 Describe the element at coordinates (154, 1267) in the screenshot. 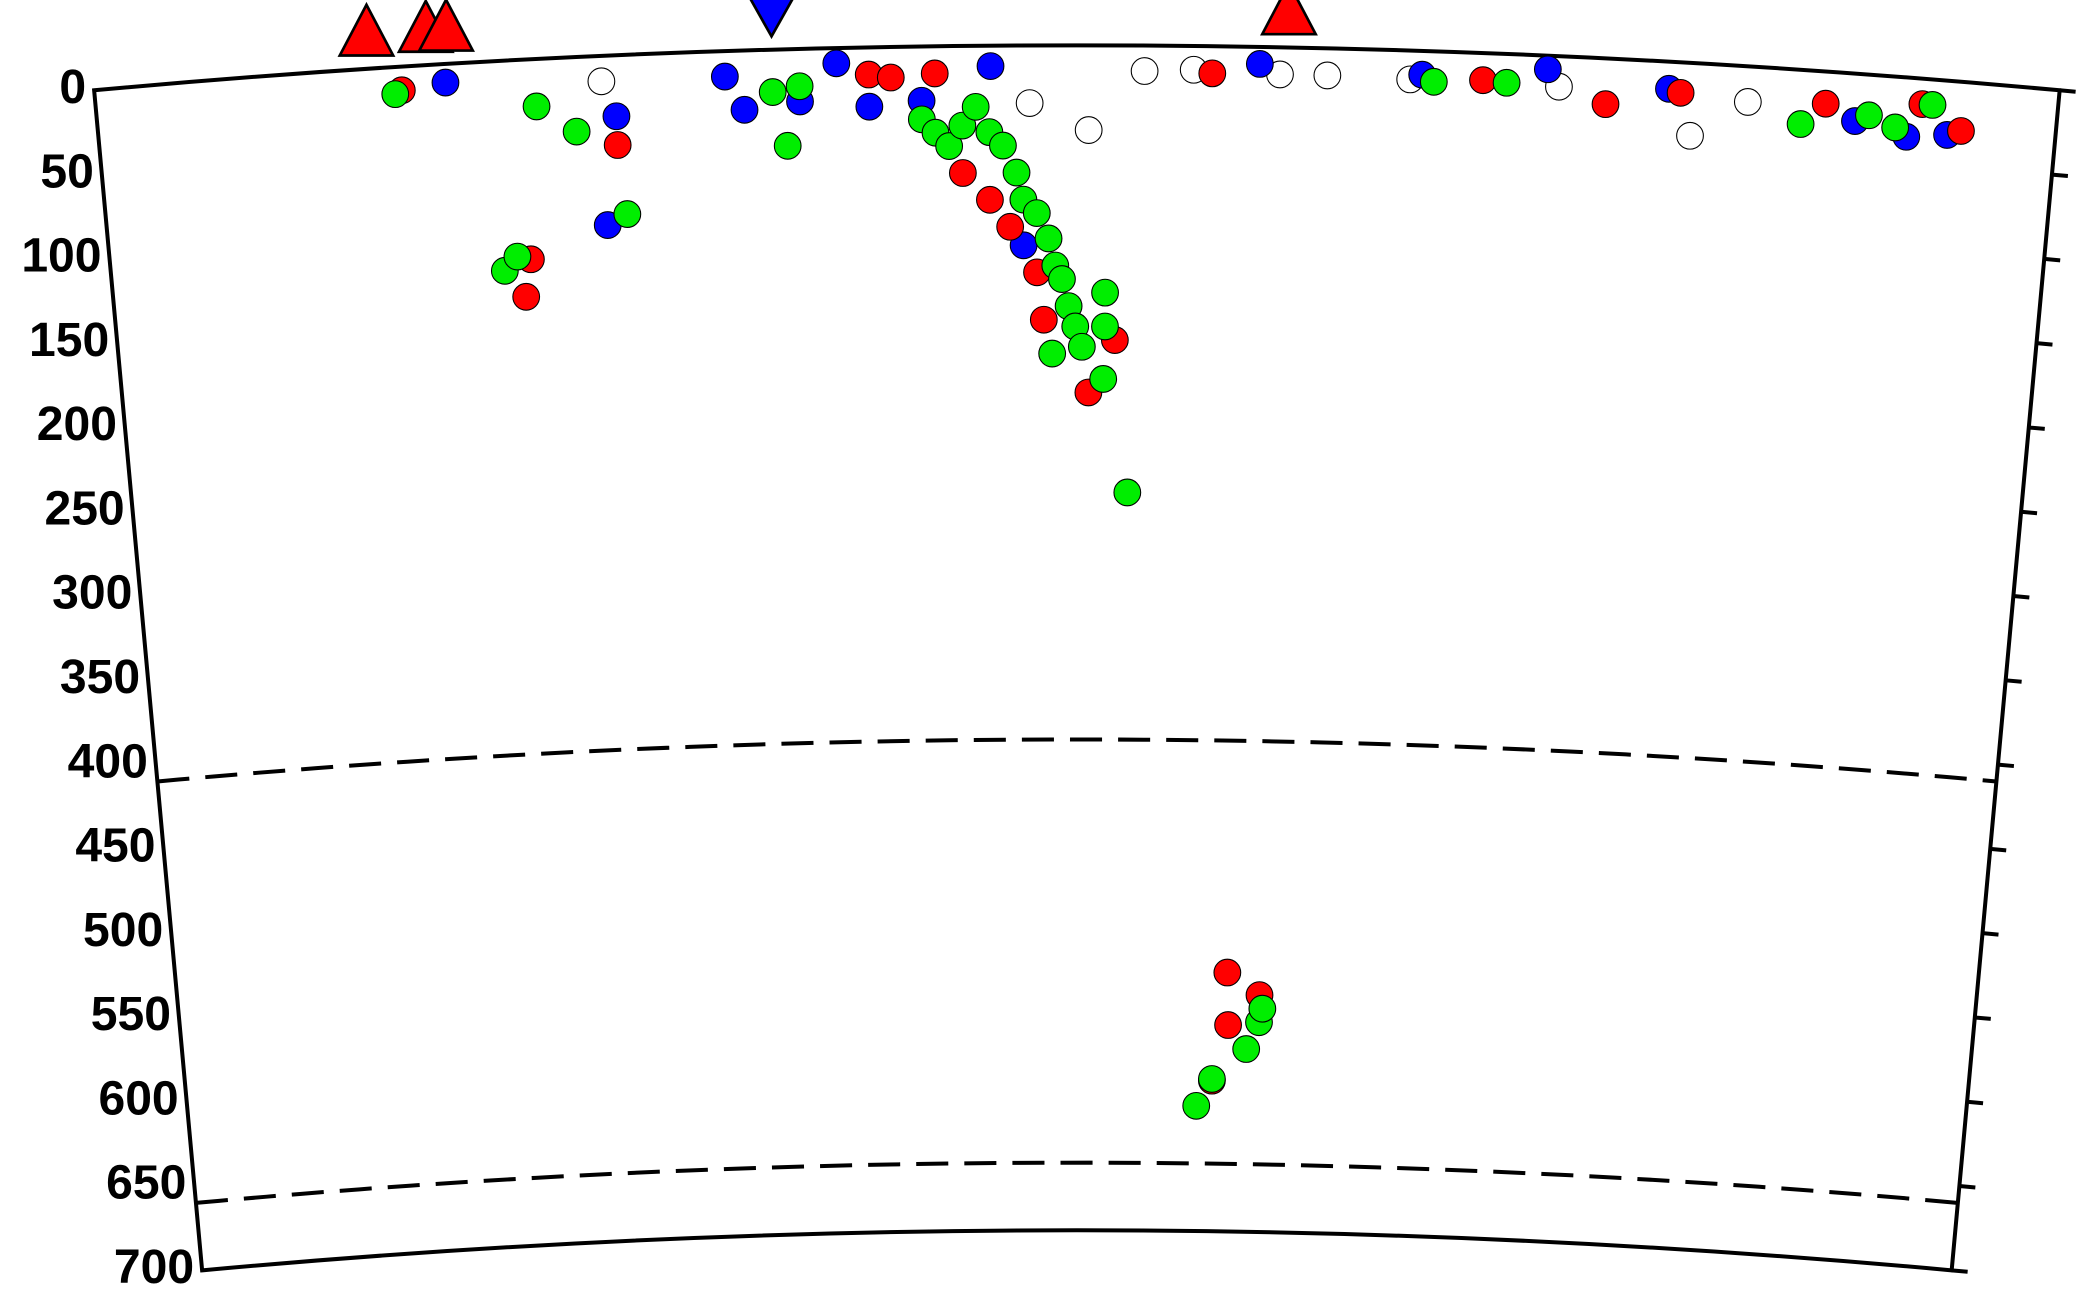

I see `y-tick-label: 700` at that location.